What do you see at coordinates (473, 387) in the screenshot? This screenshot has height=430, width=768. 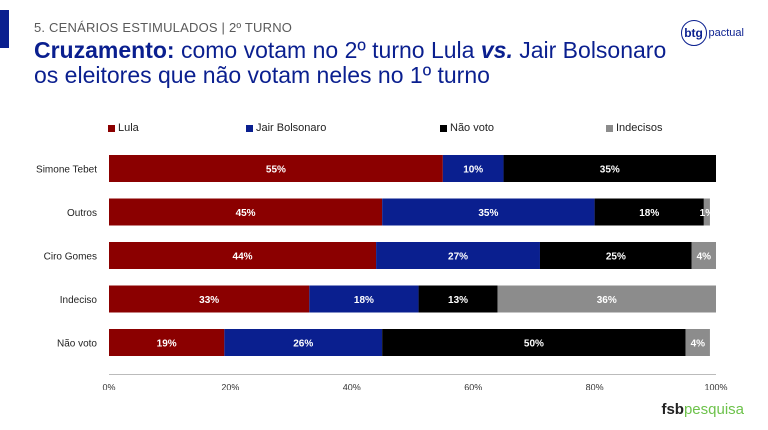 I see `x-tick-label: 60%` at bounding box center [473, 387].